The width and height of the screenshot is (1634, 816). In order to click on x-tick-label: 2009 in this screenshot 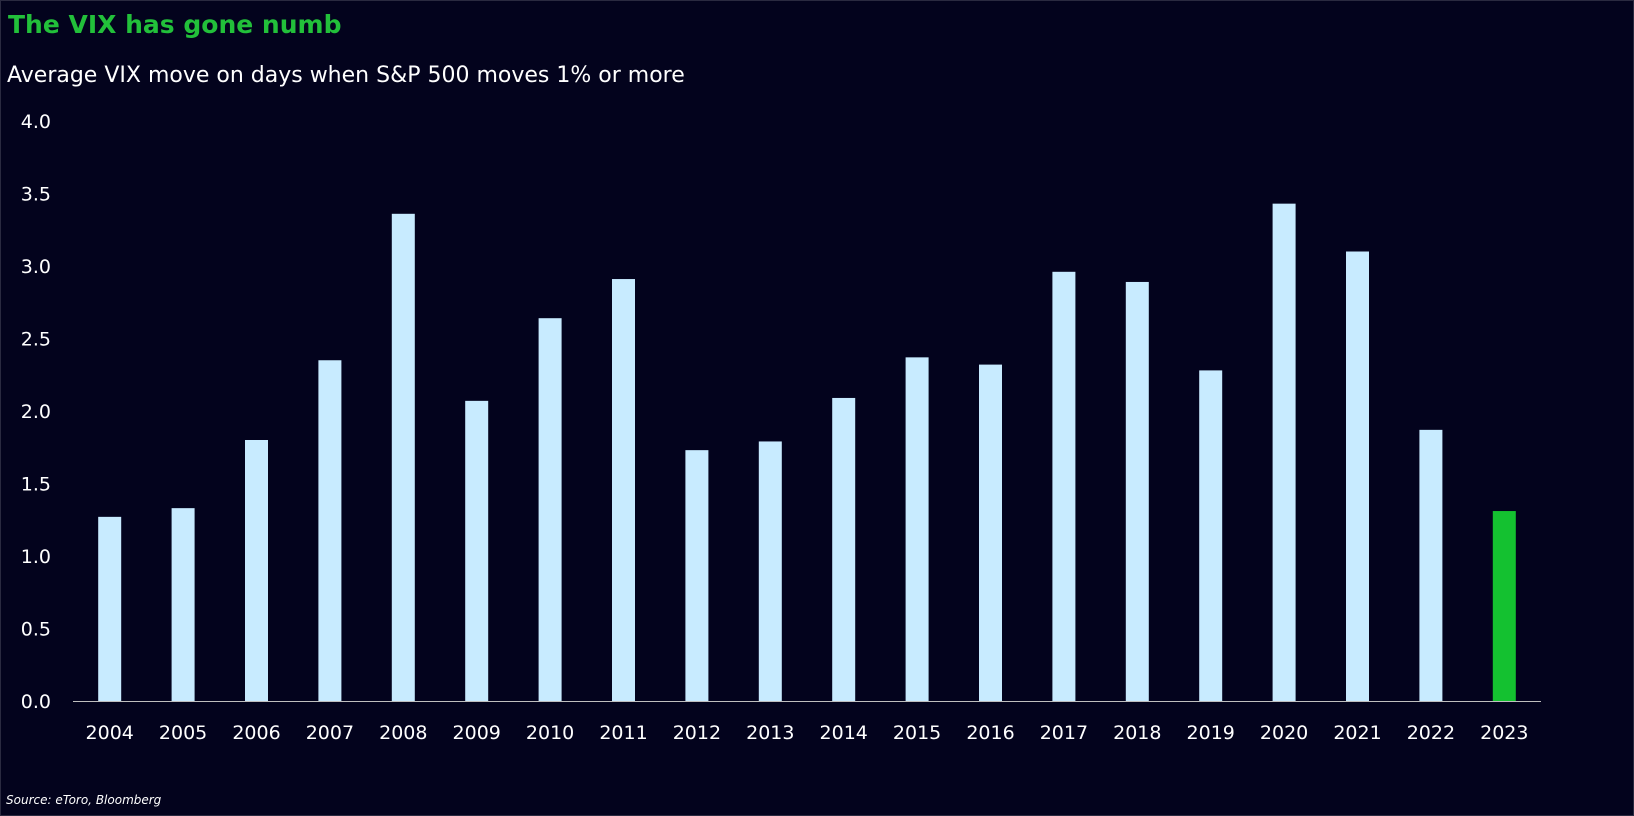, I will do `click(477, 733)`.